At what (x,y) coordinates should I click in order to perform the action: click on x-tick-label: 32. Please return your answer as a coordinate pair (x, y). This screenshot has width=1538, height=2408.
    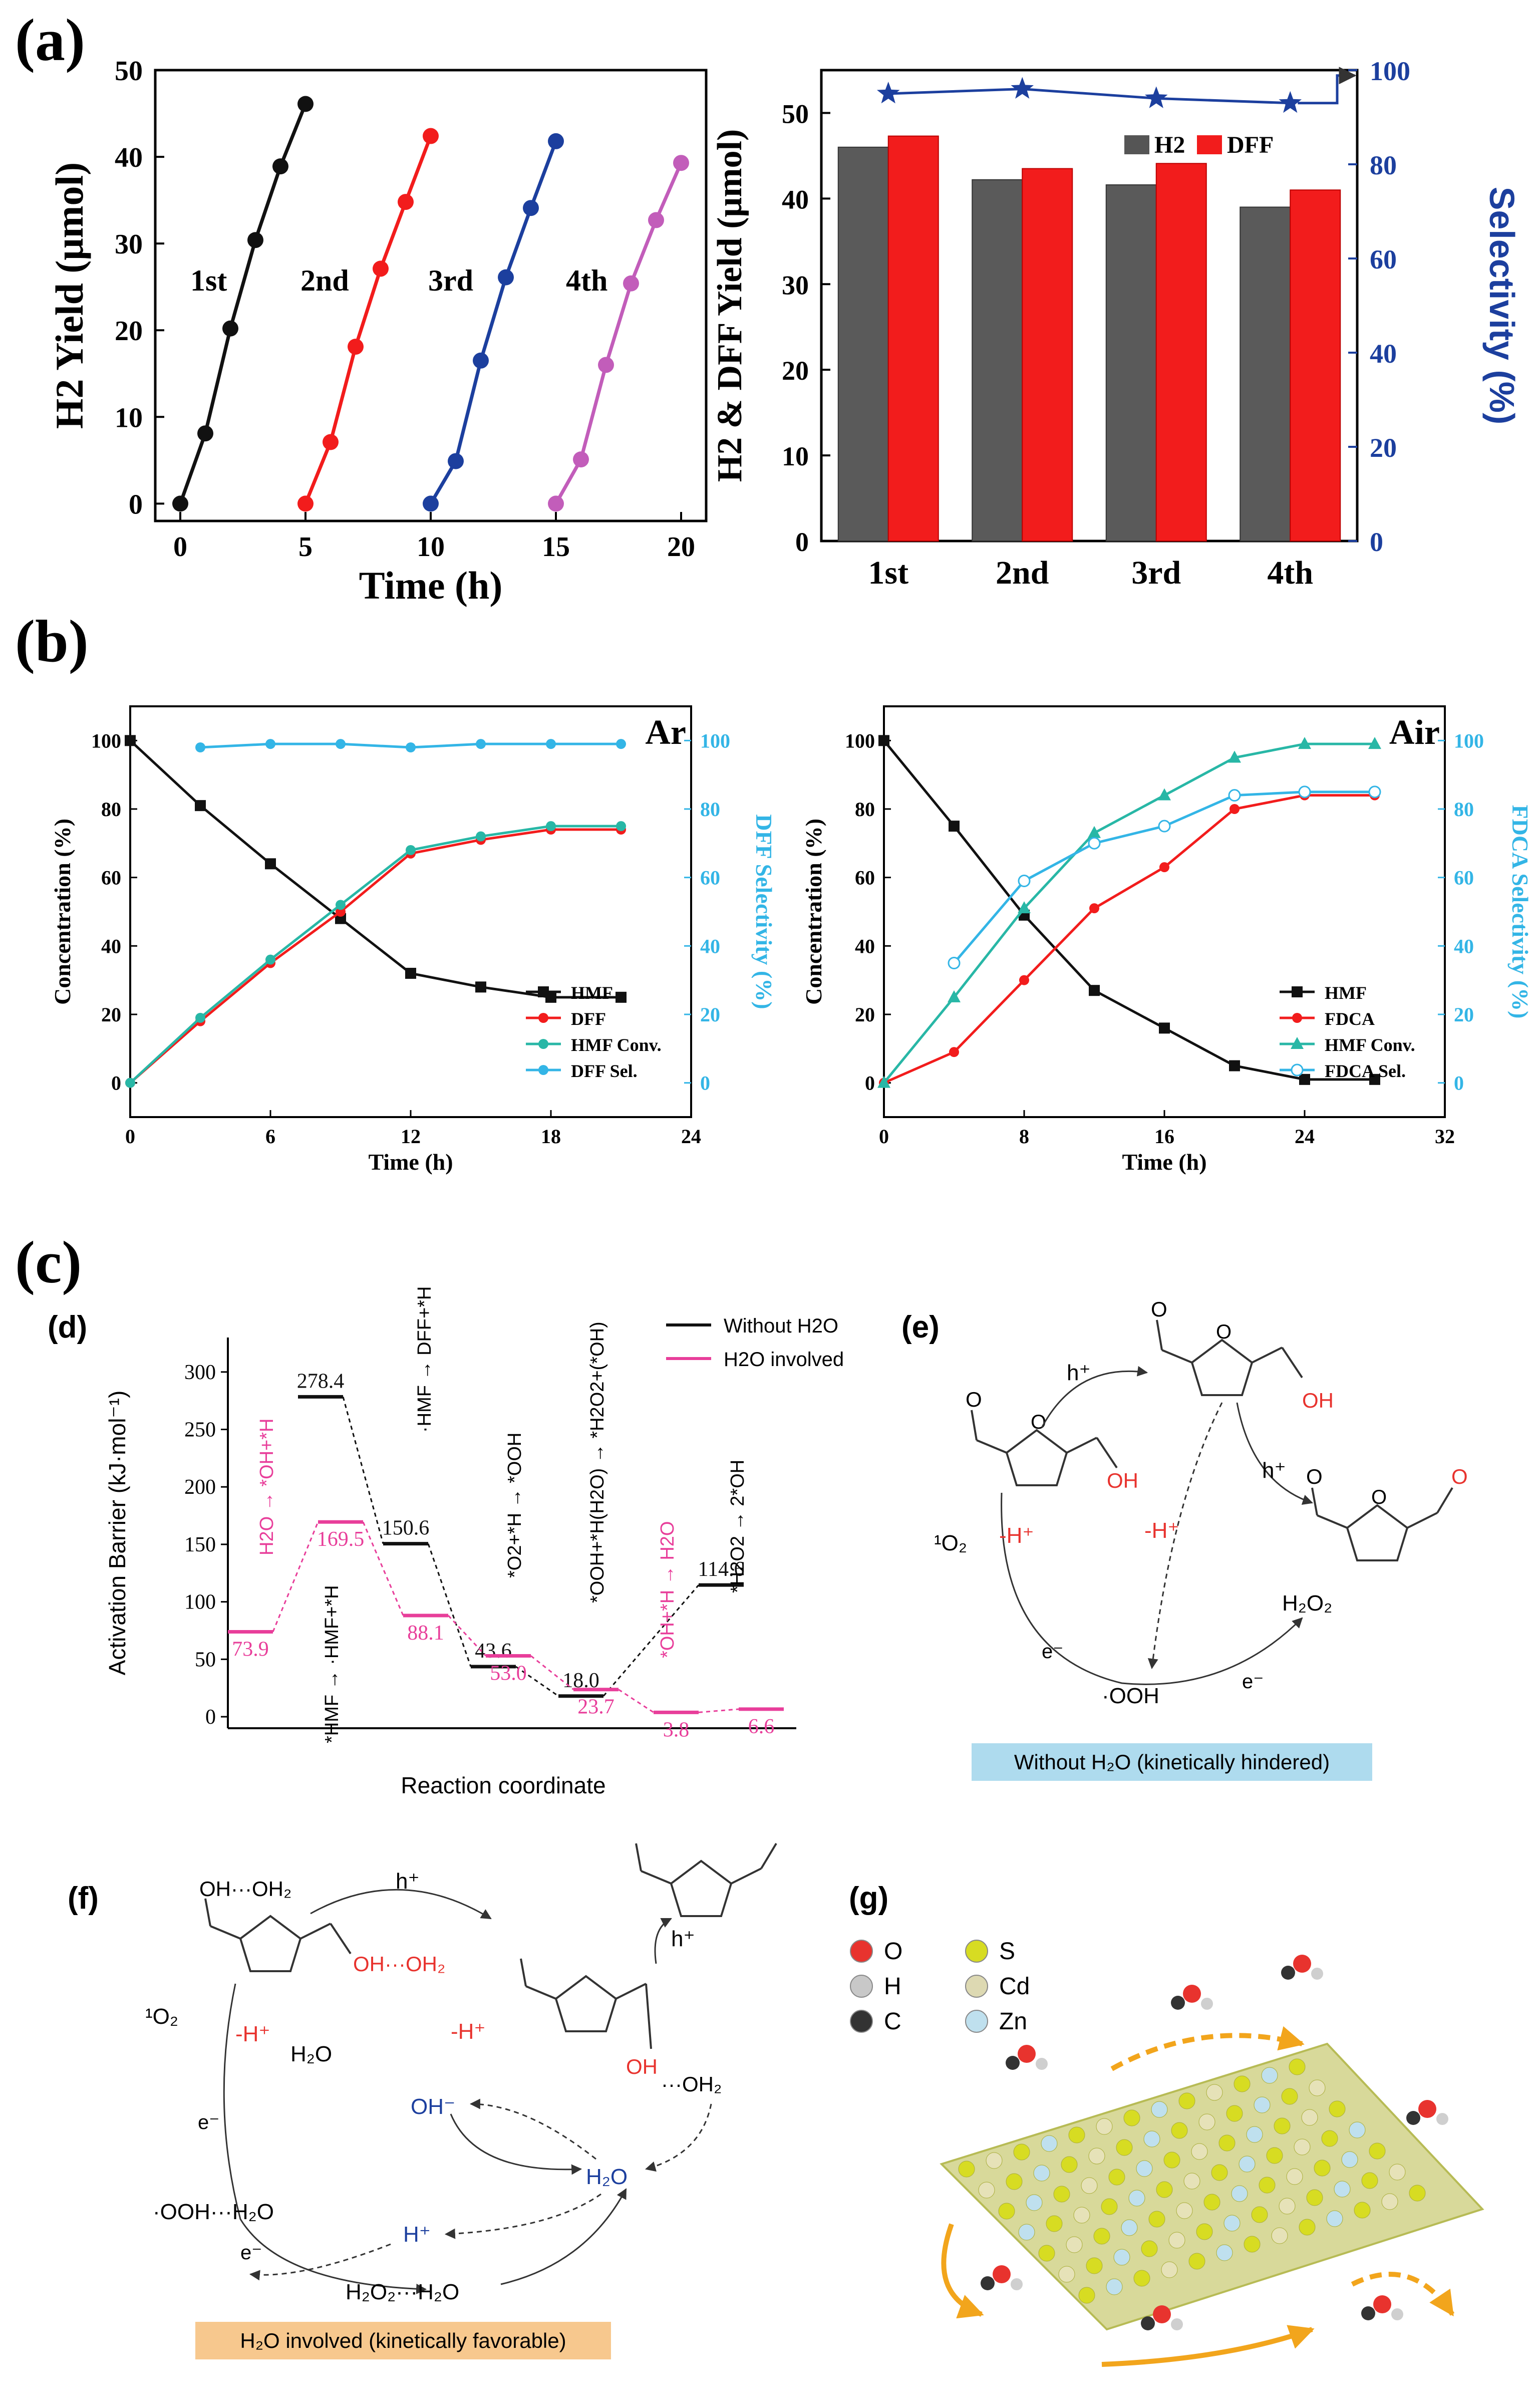
    Looking at the image, I should click on (1445, 1136).